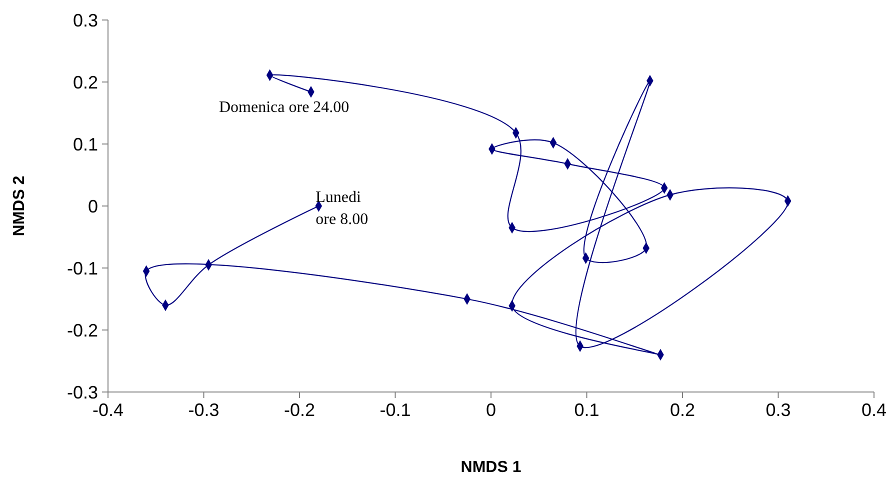  I want to click on x-tick-label: 0.1, so click(587, 410).